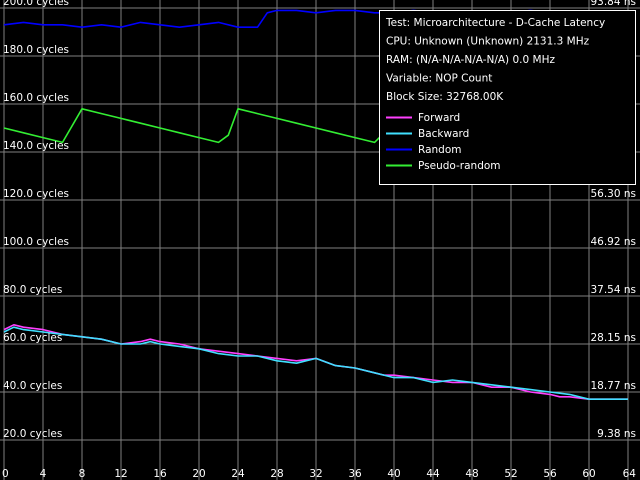 The width and height of the screenshot is (640, 480). I want to click on info-box-frame, so click(507, 97).